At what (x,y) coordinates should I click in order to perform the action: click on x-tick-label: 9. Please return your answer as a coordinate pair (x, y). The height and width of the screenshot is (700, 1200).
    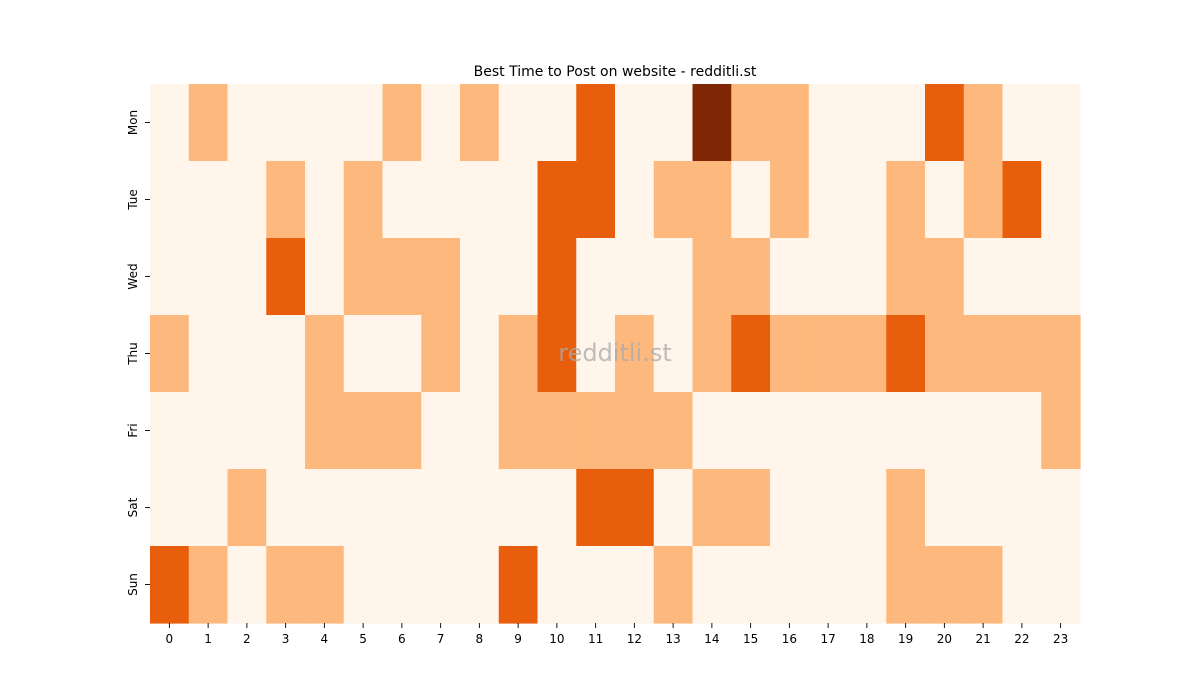
    Looking at the image, I should click on (518, 639).